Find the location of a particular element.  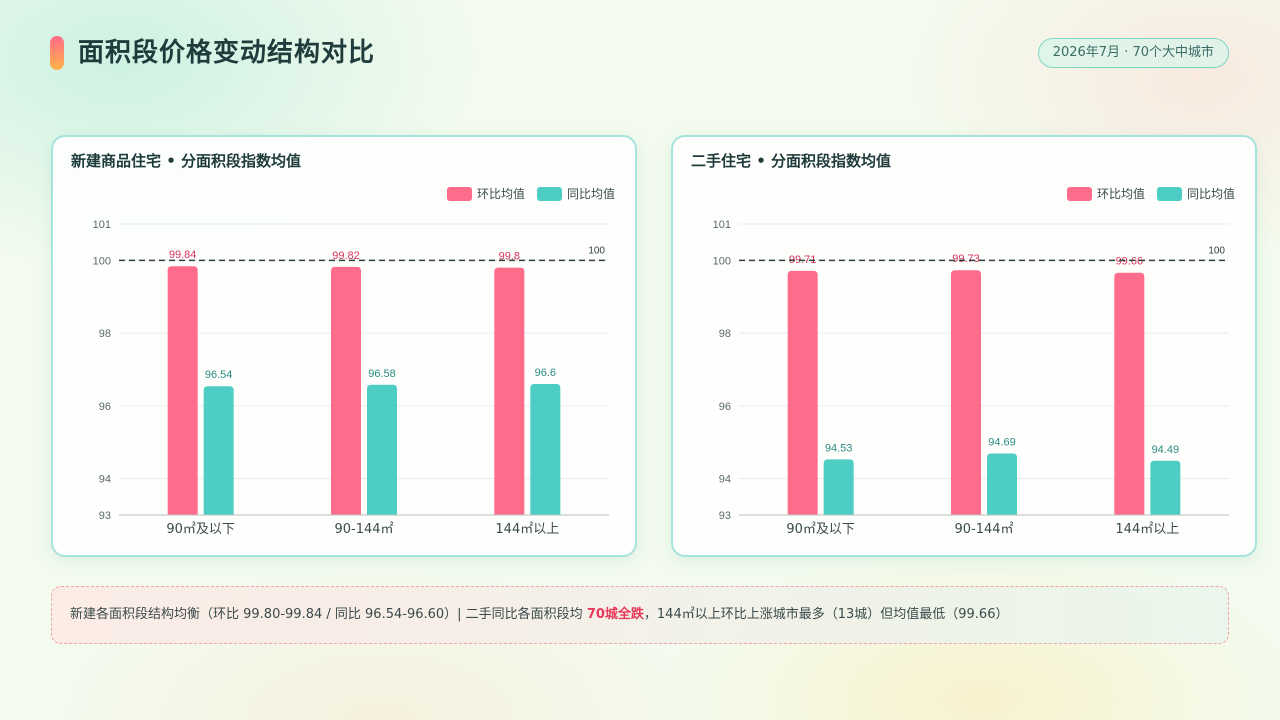

data-label: 96.6 is located at coordinates (545, 373).